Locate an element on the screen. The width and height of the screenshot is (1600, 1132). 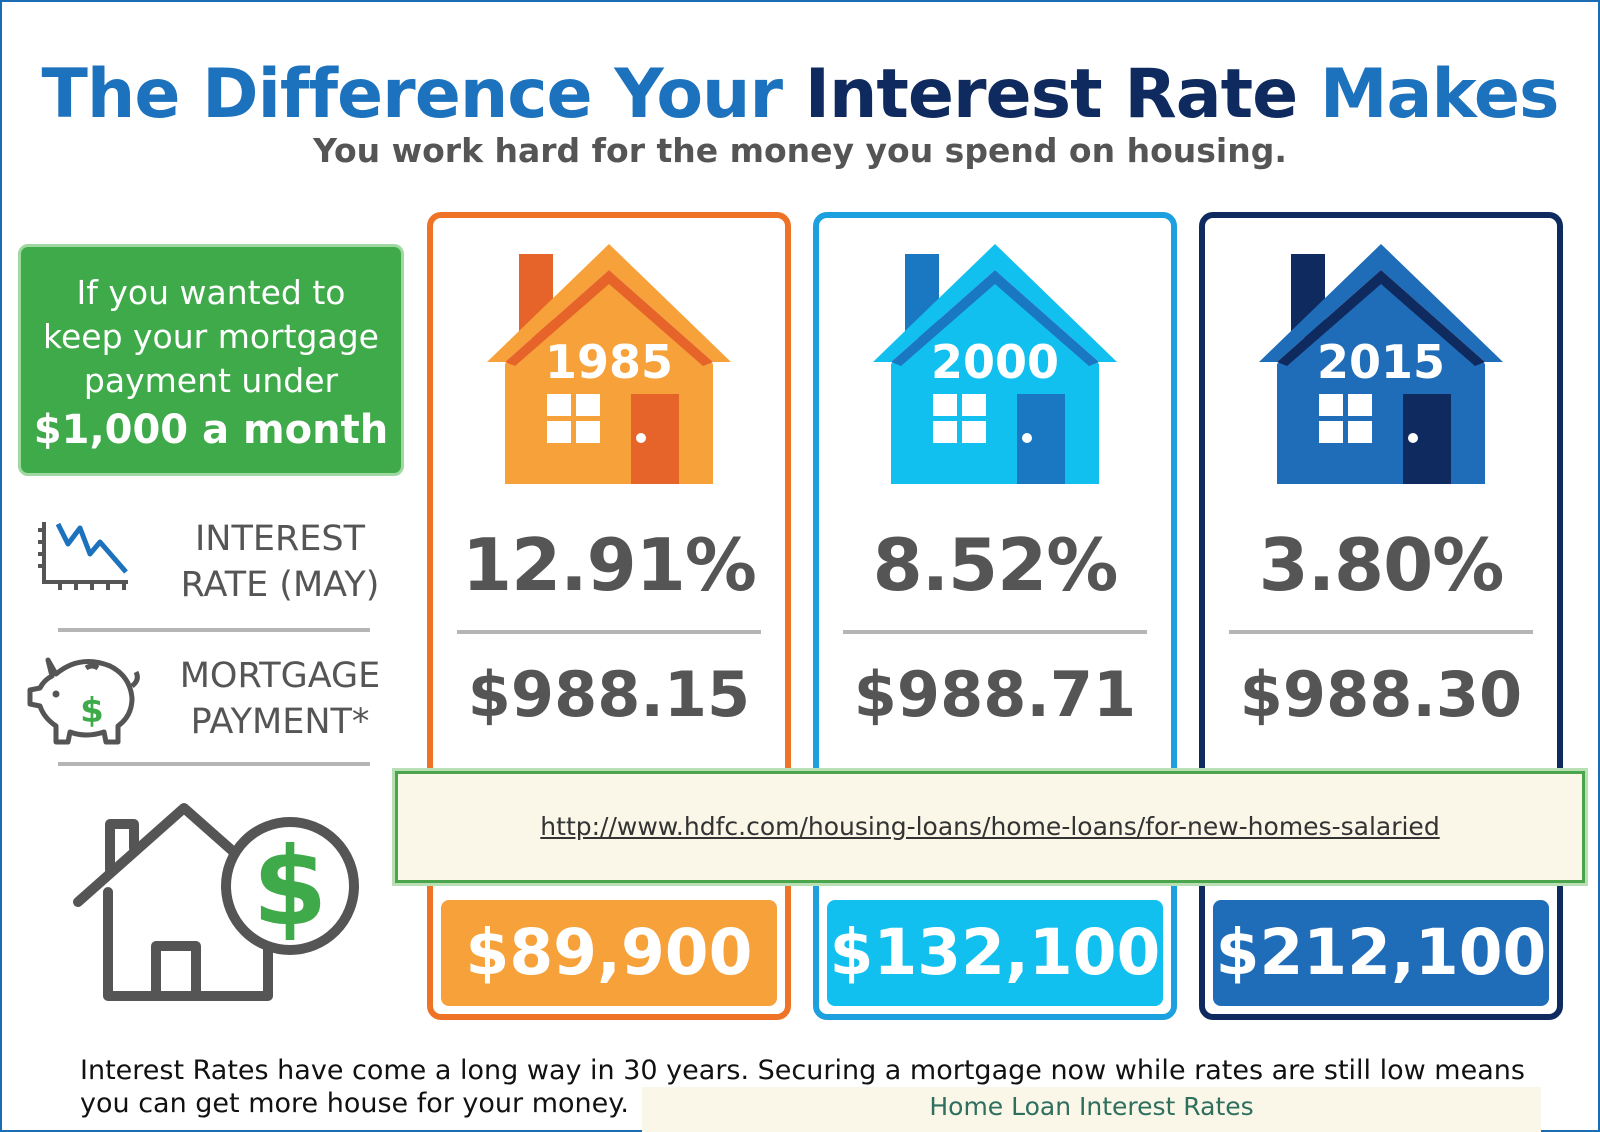
house-icon: 1985 is located at coordinates (609, 364).